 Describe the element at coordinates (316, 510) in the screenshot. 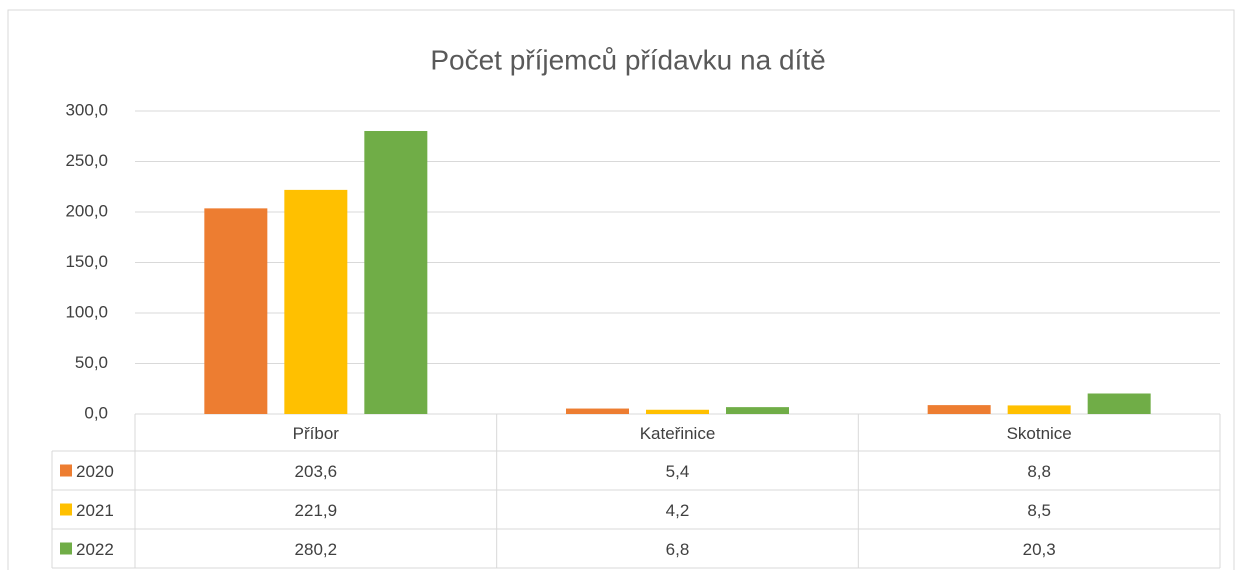

I see `table-value: 221,9` at that location.